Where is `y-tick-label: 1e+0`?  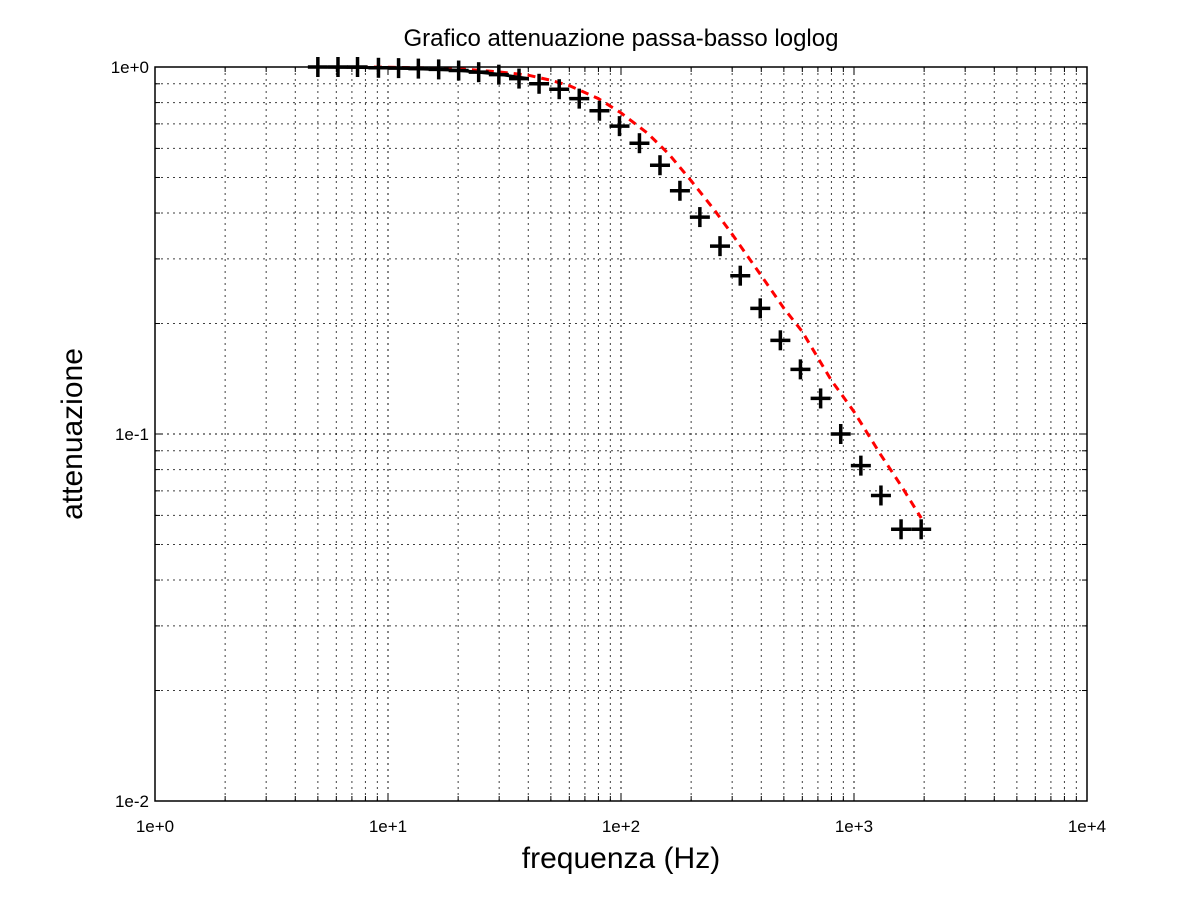 y-tick-label: 1e+0 is located at coordinates (130, 67).